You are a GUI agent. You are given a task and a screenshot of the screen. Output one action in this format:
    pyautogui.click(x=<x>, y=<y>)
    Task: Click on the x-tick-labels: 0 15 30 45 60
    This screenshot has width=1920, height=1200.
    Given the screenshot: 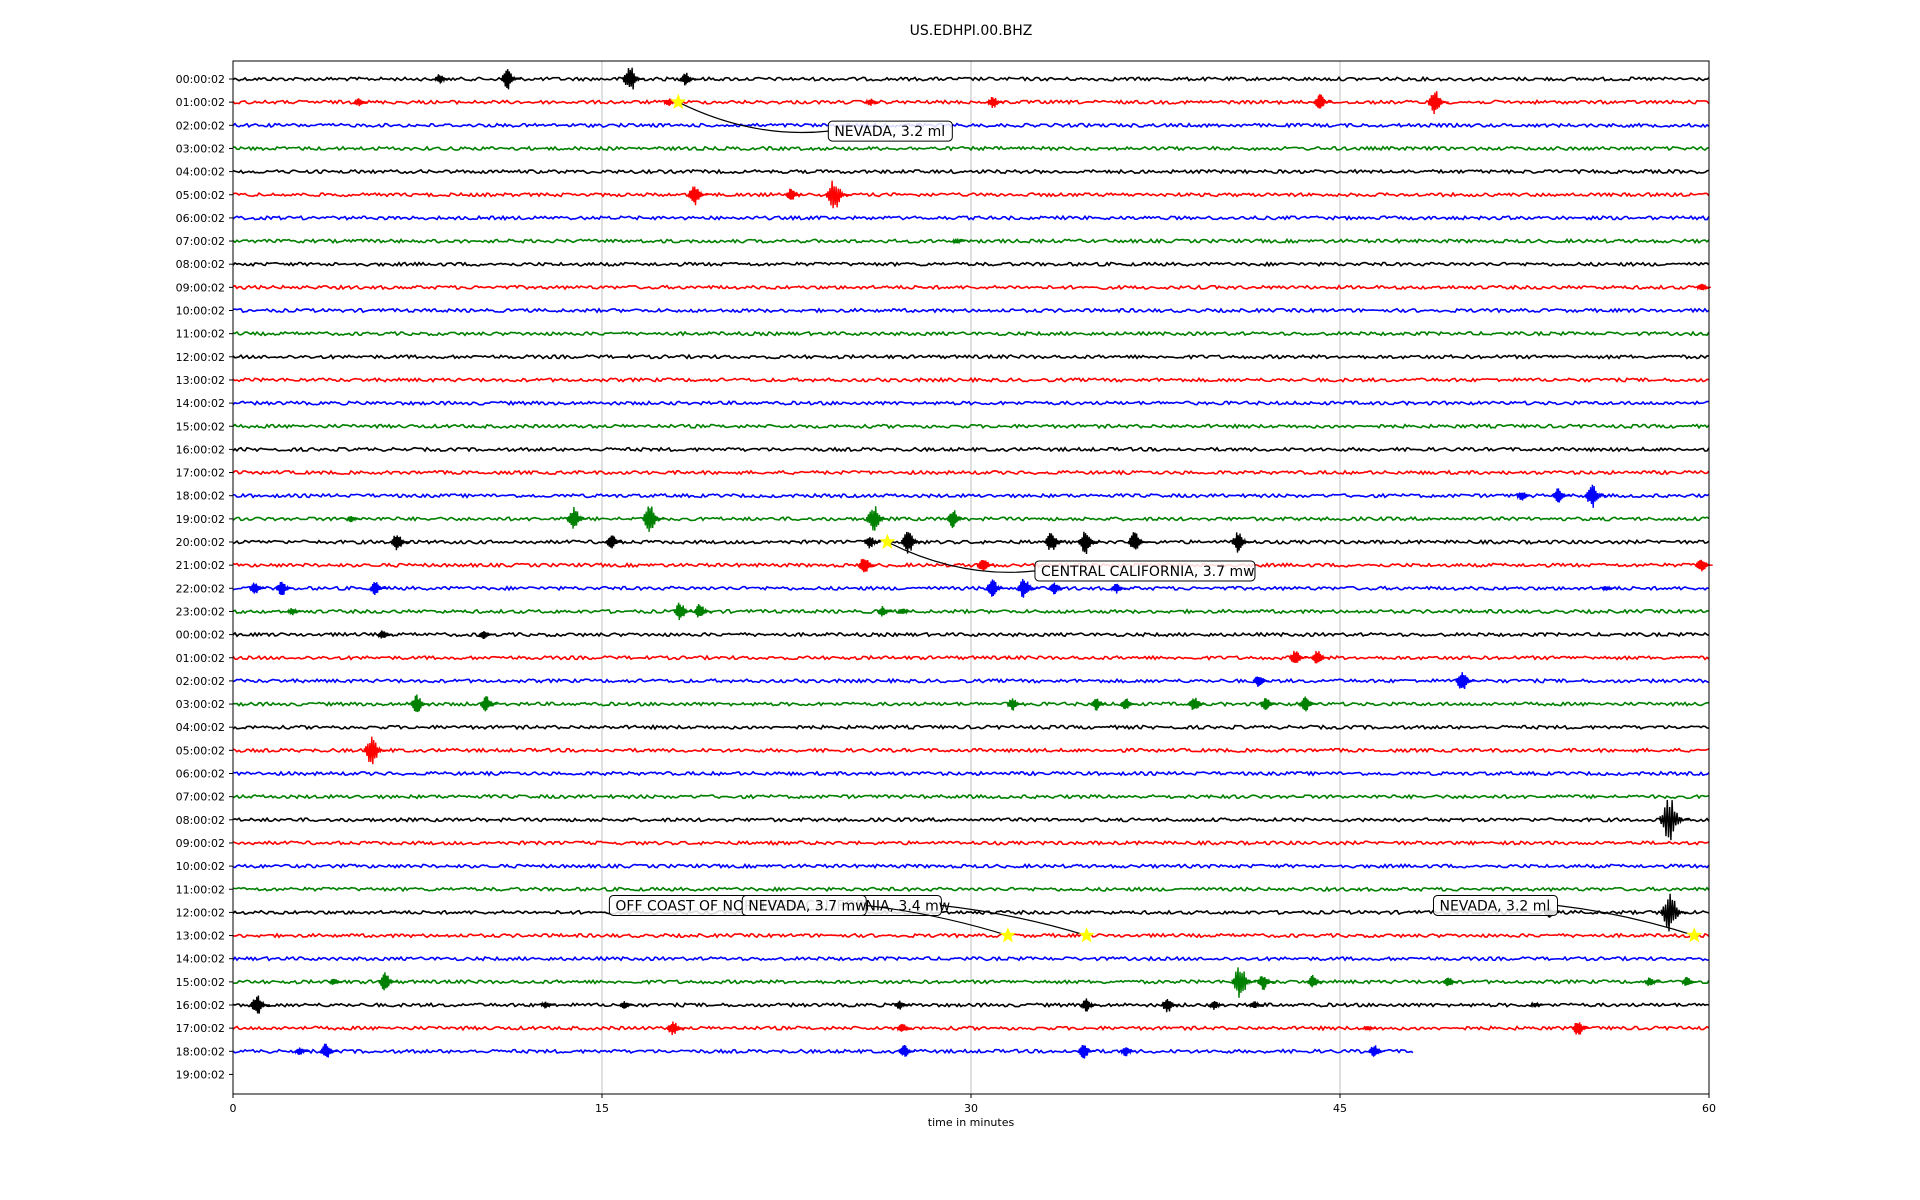 What is the action you would take?
    pyautogui.click(x=973, y=1104)
    